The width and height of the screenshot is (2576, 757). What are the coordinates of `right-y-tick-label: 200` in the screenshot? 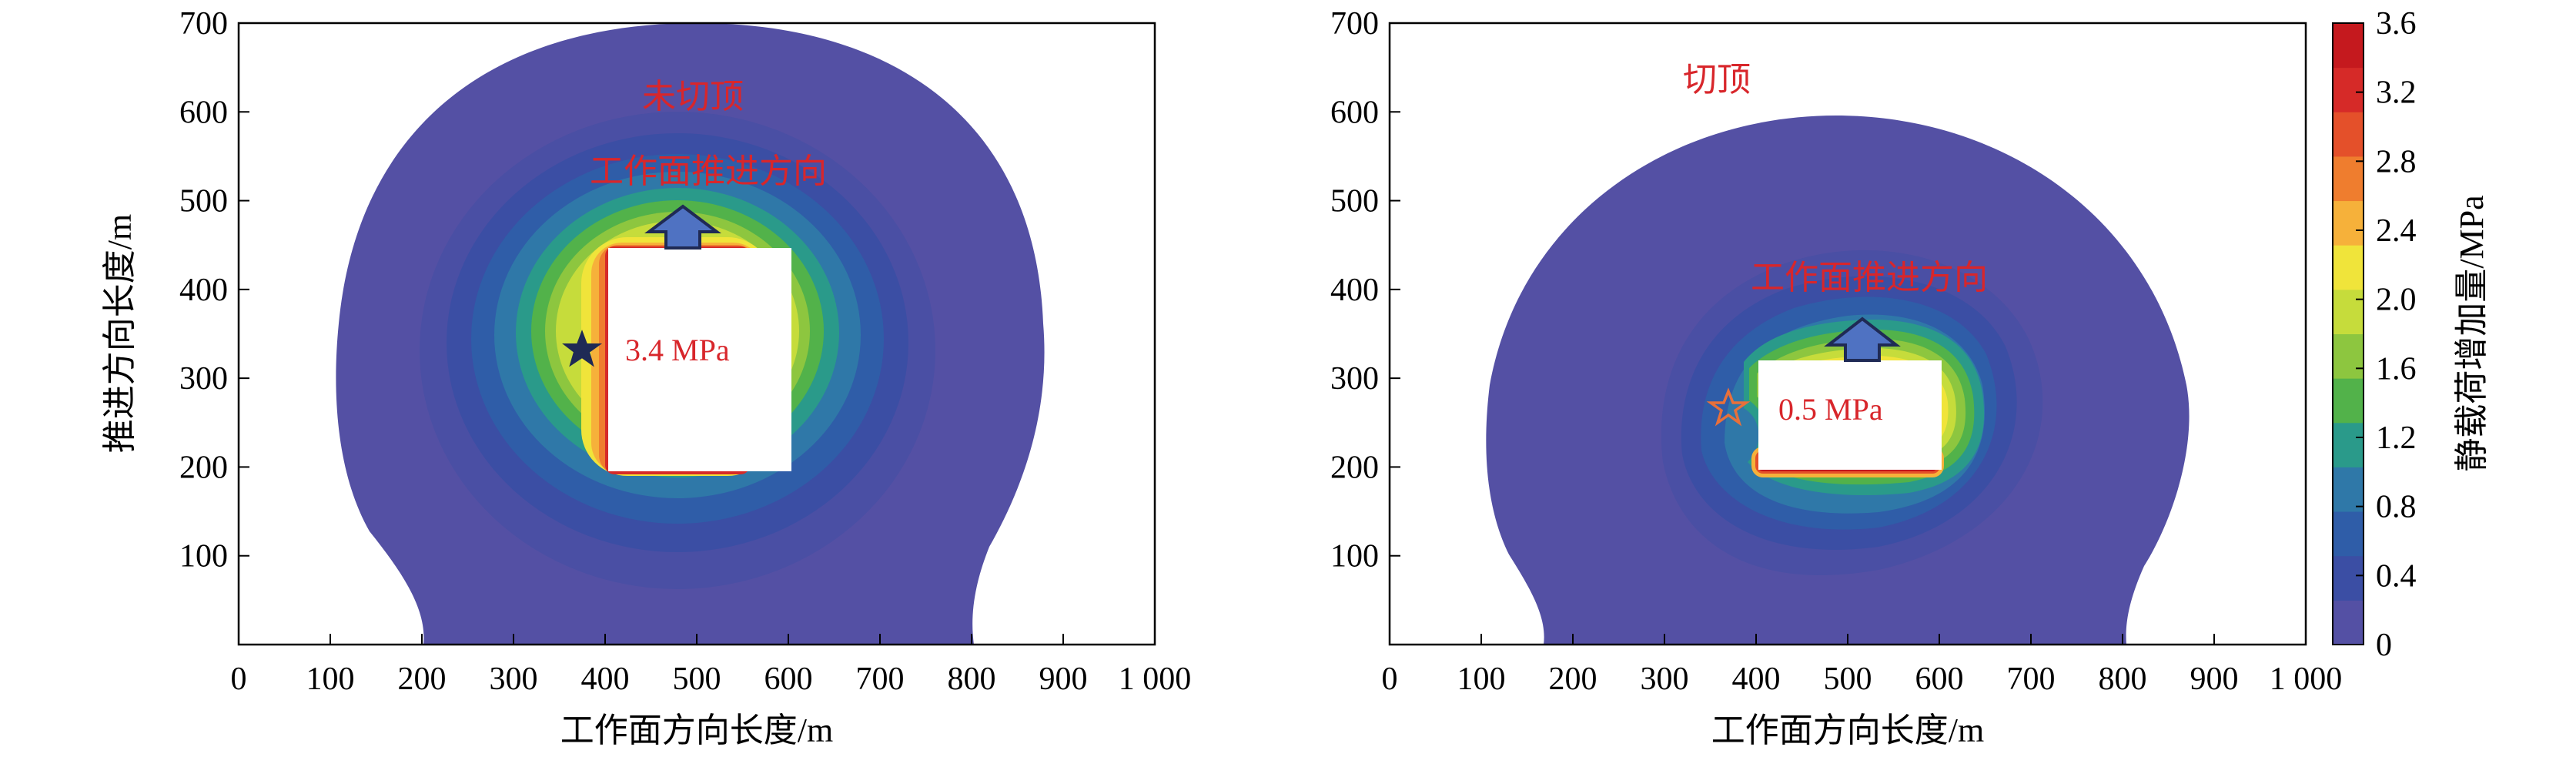 It's located at (1355, 467).